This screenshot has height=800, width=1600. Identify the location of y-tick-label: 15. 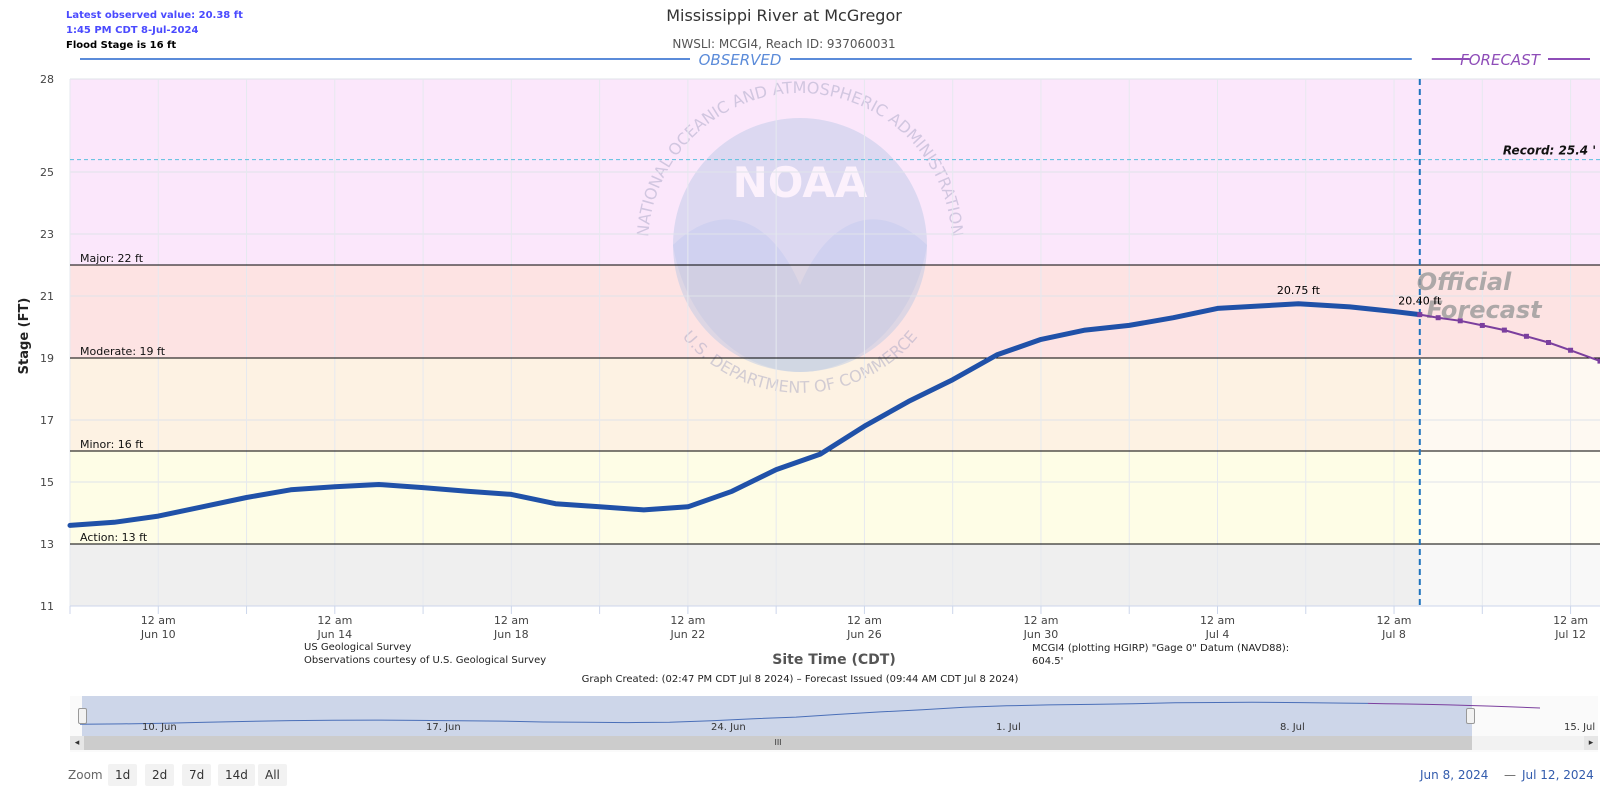
(47, 482).